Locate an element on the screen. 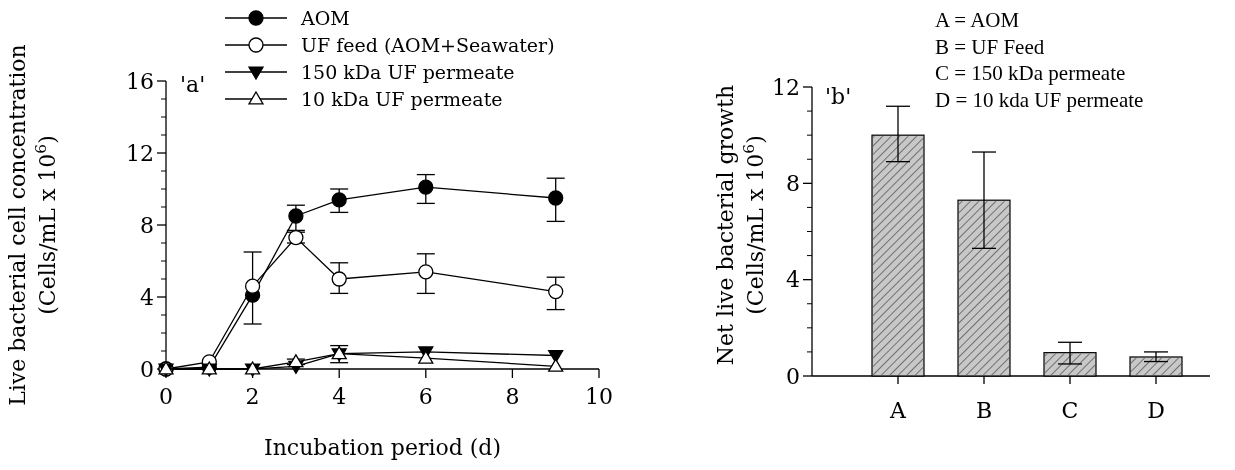  legend-label: 150 kDa UF permeate is located at coordinates (408, 71).